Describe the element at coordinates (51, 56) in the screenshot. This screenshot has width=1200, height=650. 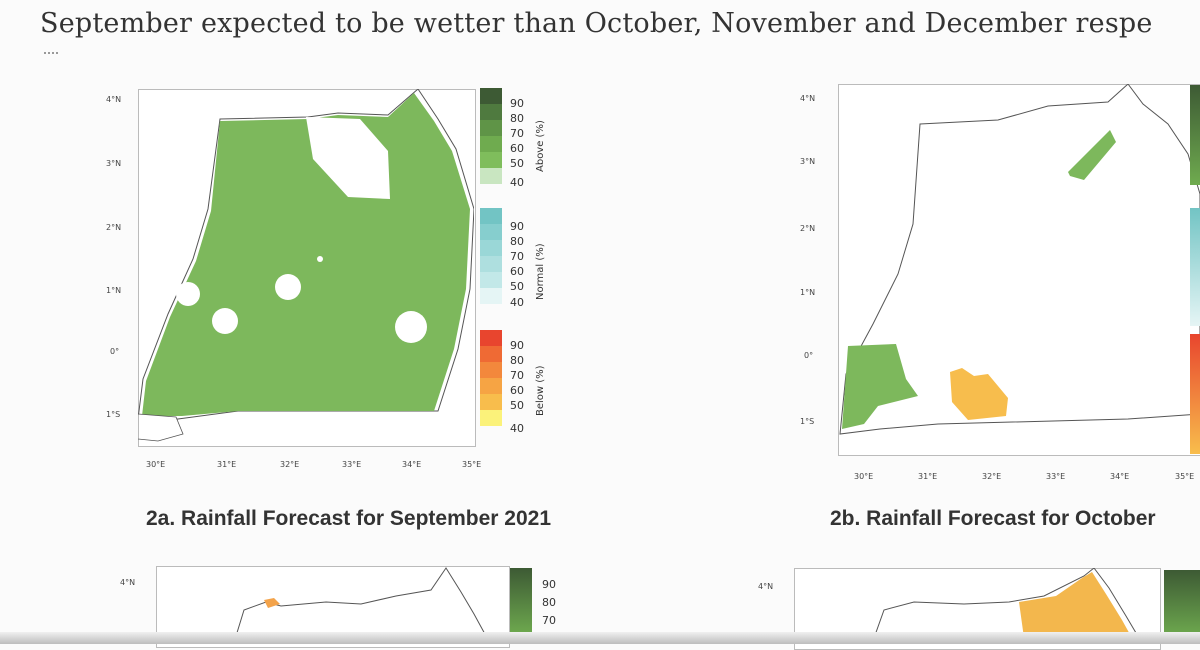
I see `page-mark` at that location.